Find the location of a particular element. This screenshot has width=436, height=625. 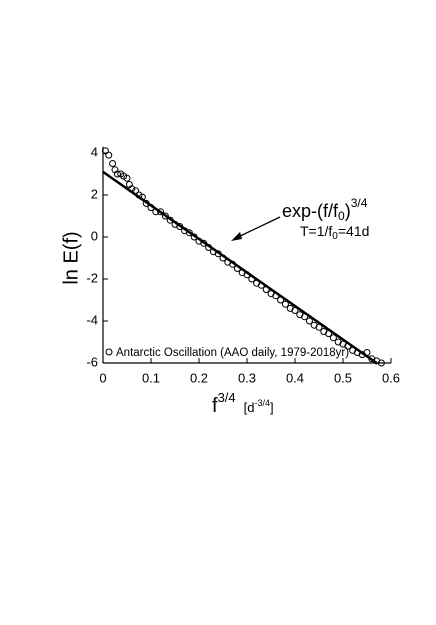

fit-label-text: ) is located at coordinates (348, 211).